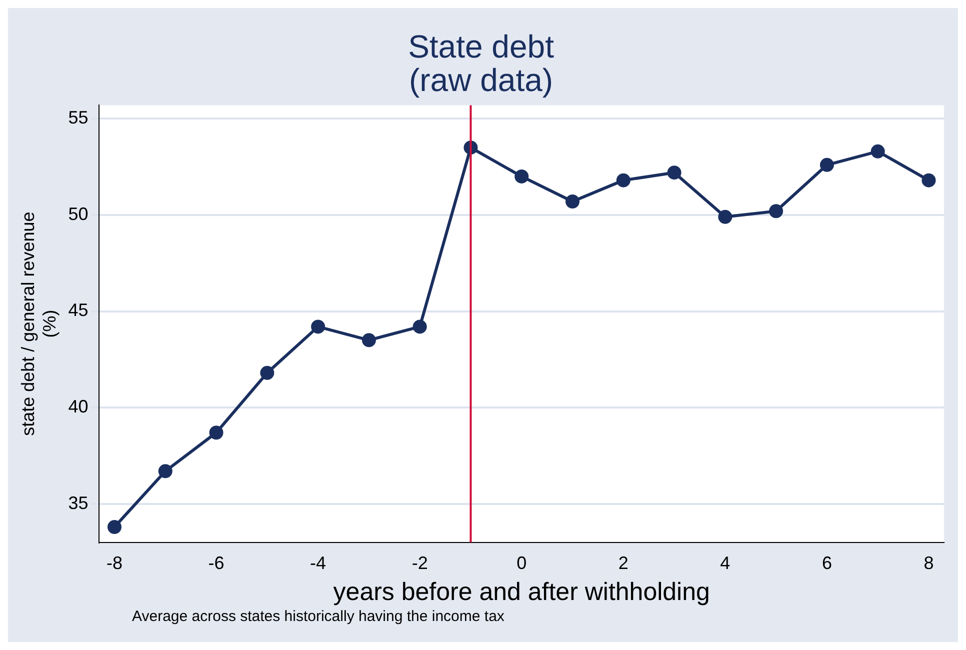 This screenshot has height=650, width=966. I want to click on x-axis-title: years before and after withholding, so click(521, 592).